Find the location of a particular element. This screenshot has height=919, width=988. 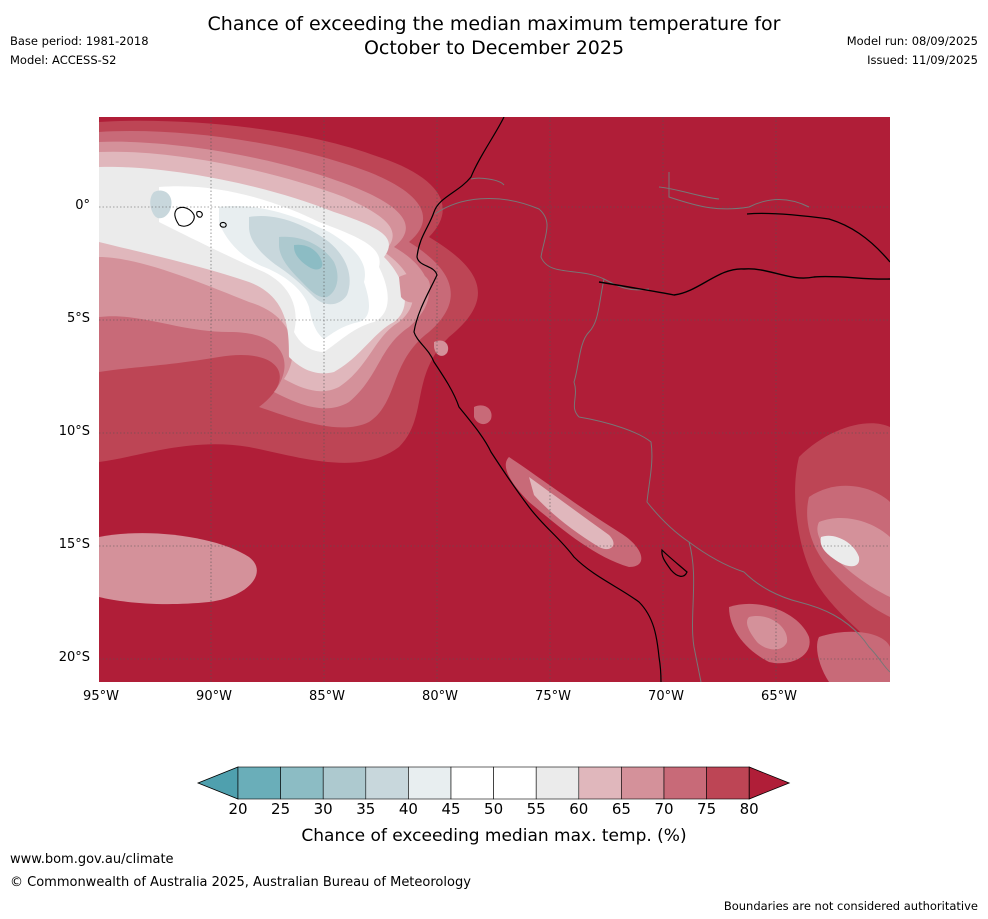

colorbar-cells is located at coordinates (493, 783).